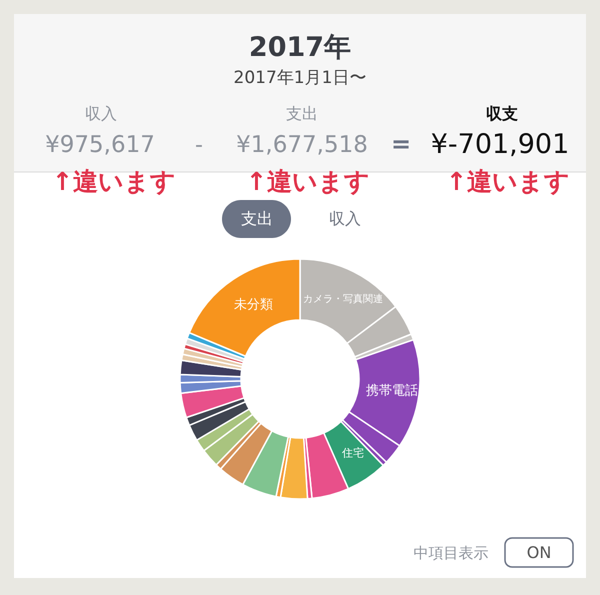 The height and width of the screenshot is (595, 600). Describe the element at coordinates (300, 78) in the screenshot. I see `chart-subtitle: 2017年1月1日〜` at that location.